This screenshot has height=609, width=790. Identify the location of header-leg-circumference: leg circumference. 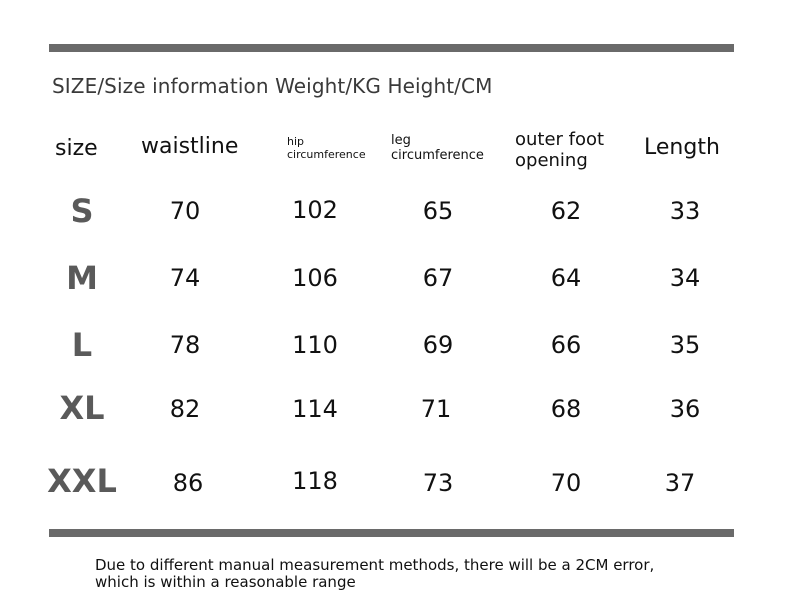
(437, 148).